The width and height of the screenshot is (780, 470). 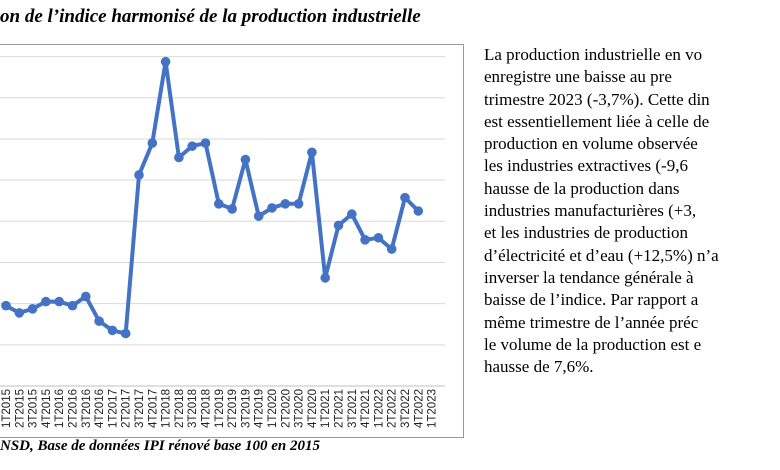 What do you see at coordinates (340, 408) in the screenshot?
I see `x-tick-label: 2T2021` at bounding box center [340, 408].